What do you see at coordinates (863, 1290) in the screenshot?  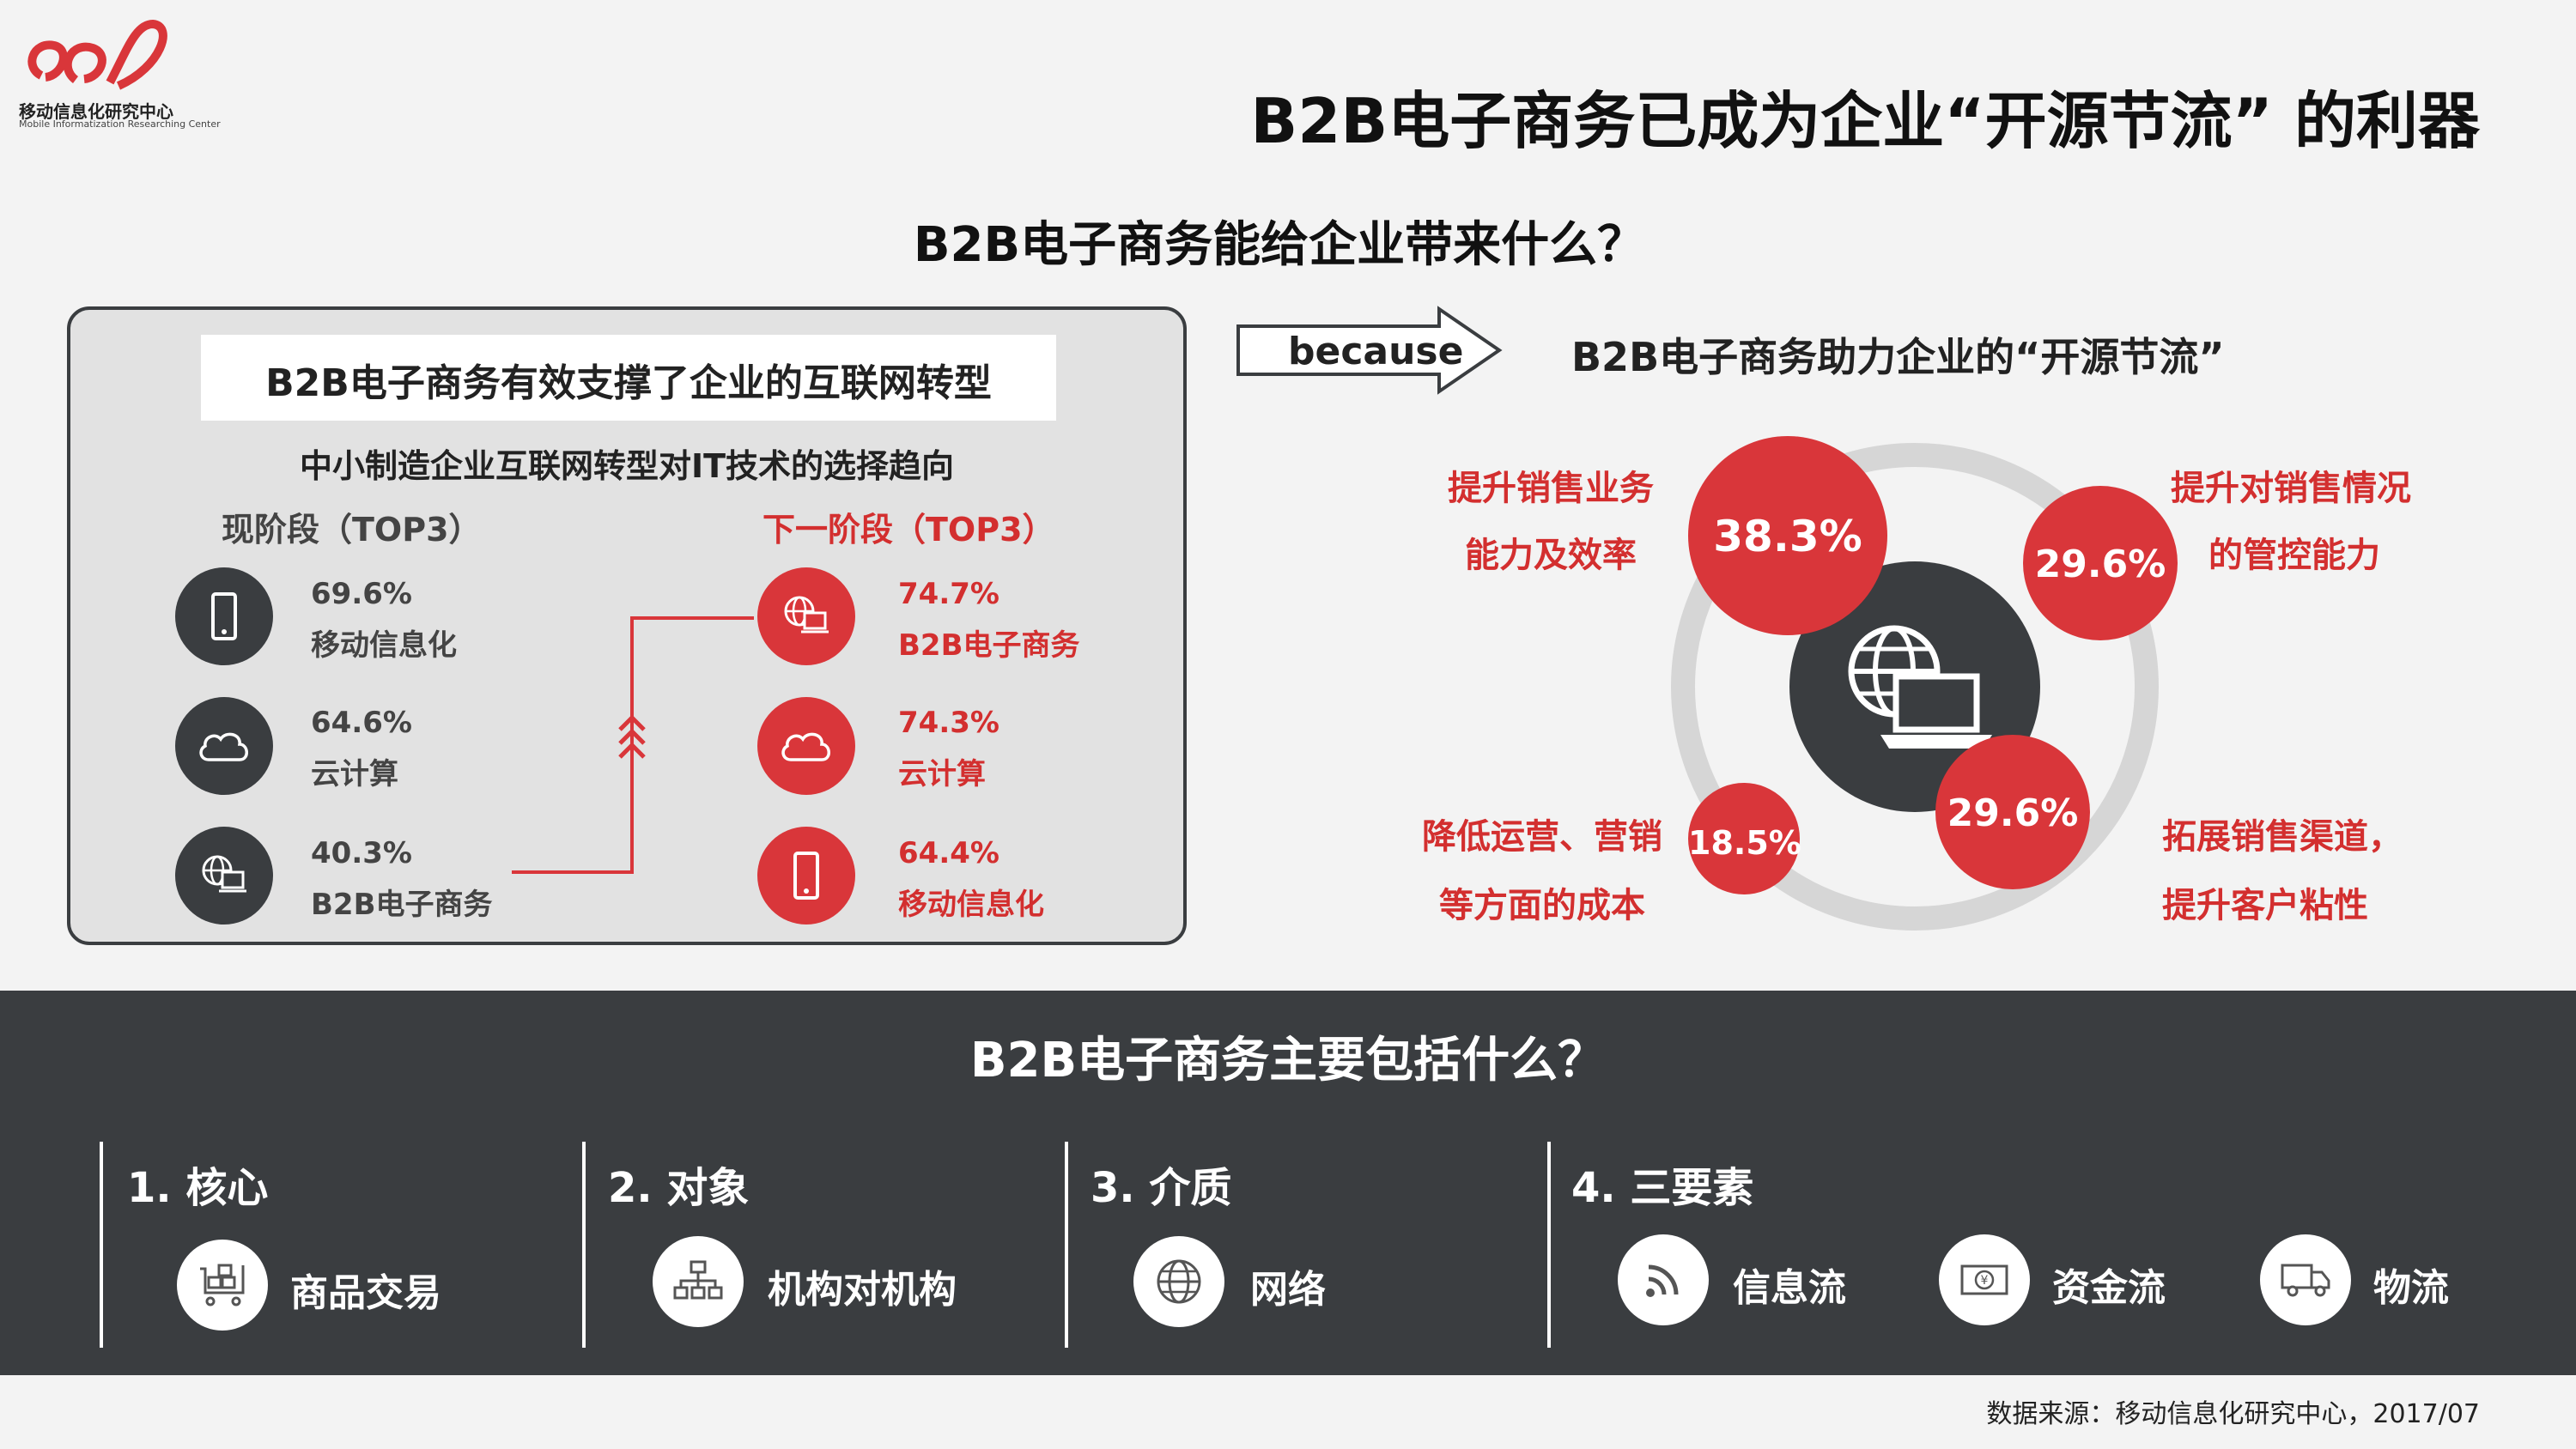 I see `category-item-label: 机构对机构` at bounding box center [863, 1290].